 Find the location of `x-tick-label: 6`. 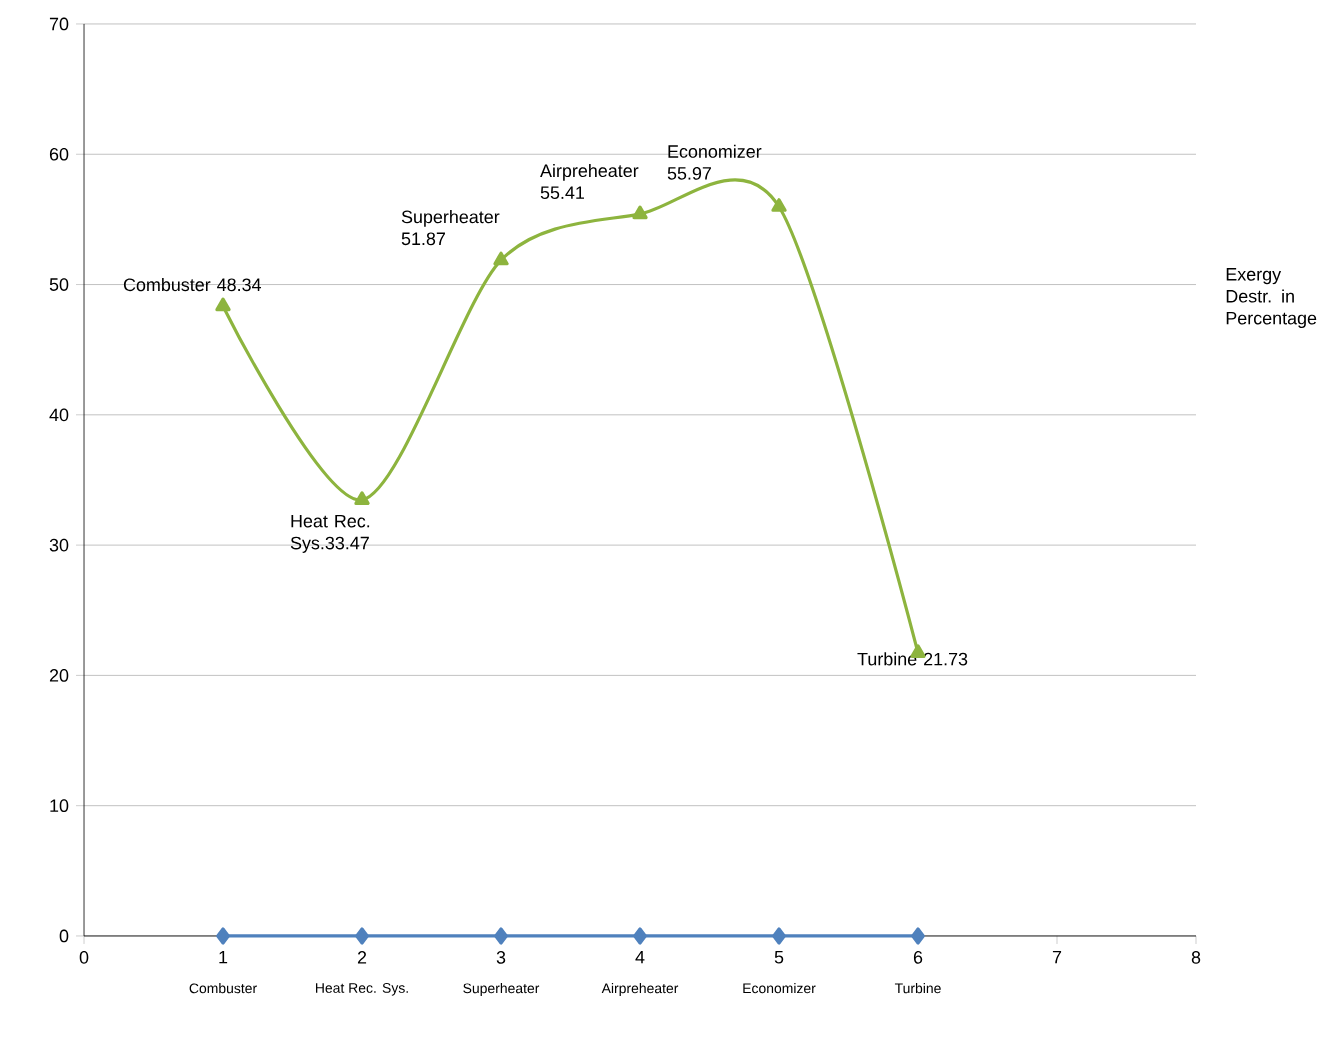

x-tick-label: 6 is located at coordinates (918, 957).